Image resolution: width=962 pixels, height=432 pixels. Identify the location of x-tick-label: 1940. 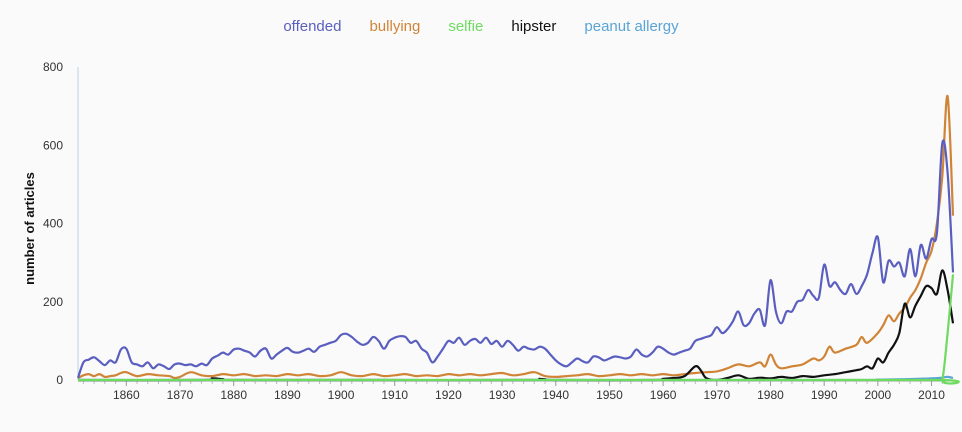
(555, 395).